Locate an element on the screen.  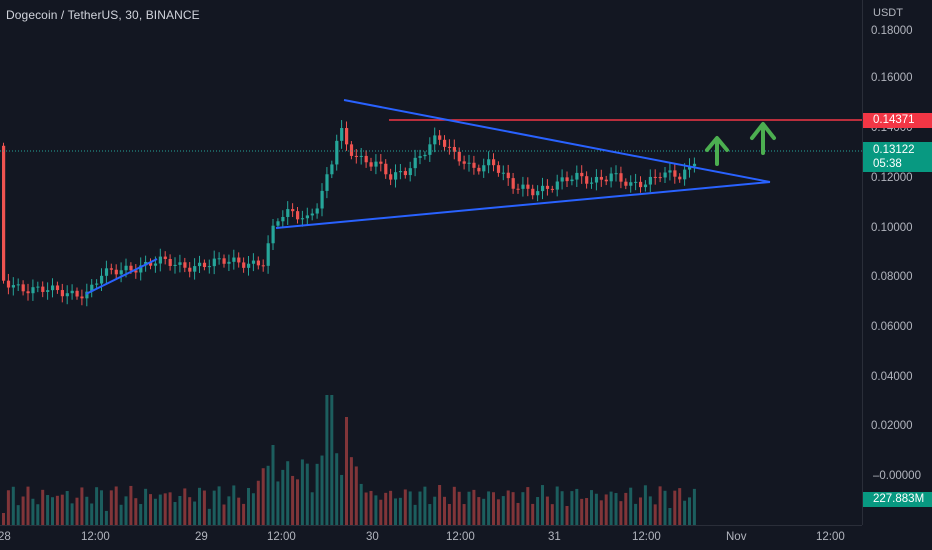
triangle-upper-trendline is located at coordinates (557, 141).